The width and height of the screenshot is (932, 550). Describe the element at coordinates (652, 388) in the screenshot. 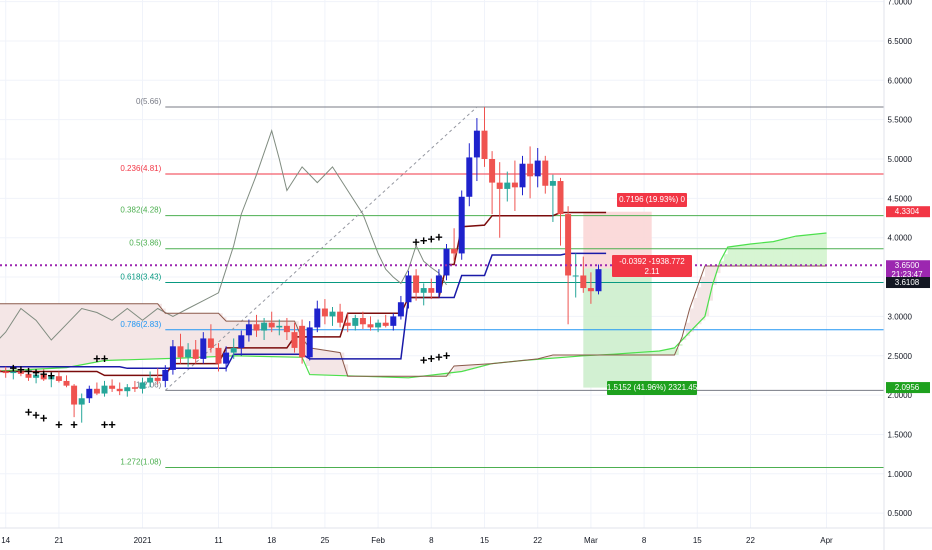

I see `stop-badge: 1.5152 (41.96%) 2321.45` at that location.